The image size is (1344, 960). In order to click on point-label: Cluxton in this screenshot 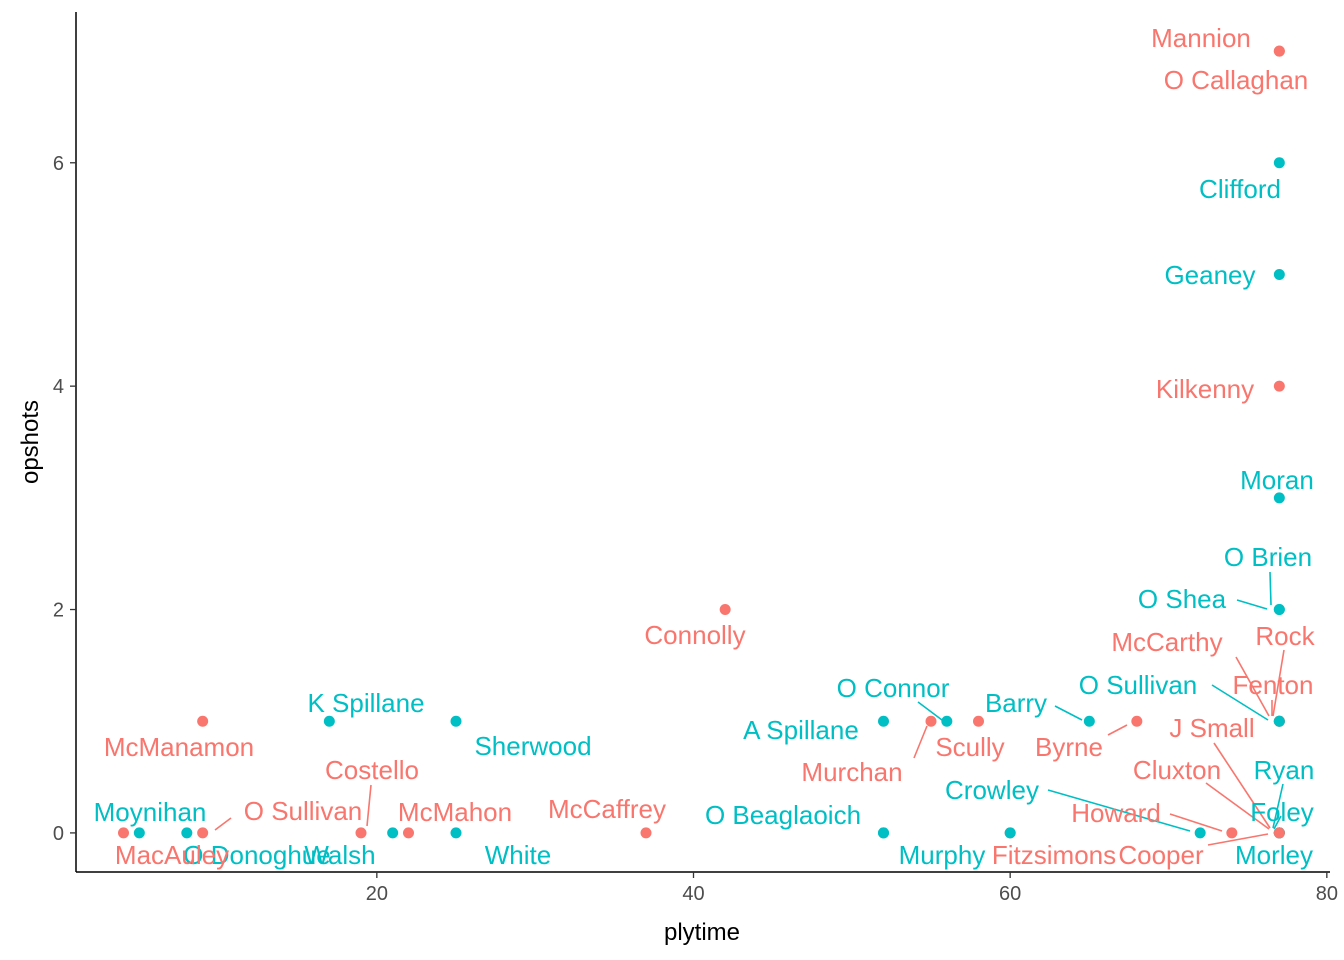, I will do `click(1177, 770)`.